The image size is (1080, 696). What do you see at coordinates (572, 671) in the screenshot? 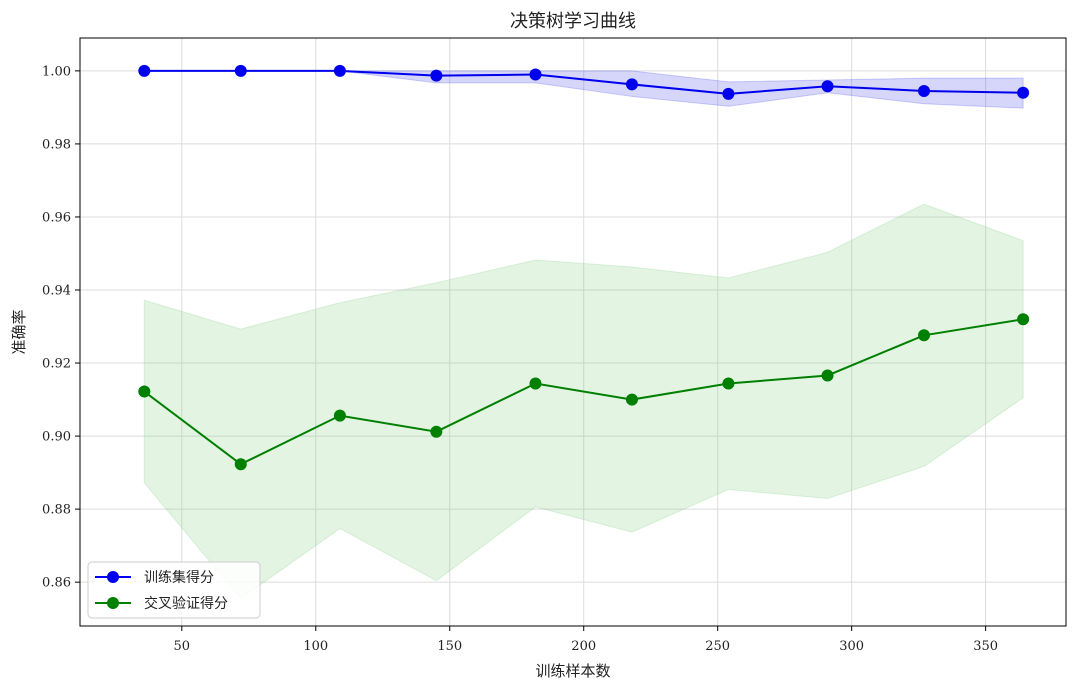
I see `x-axis-title: 训练样本数` at bounding box center [572, 671].